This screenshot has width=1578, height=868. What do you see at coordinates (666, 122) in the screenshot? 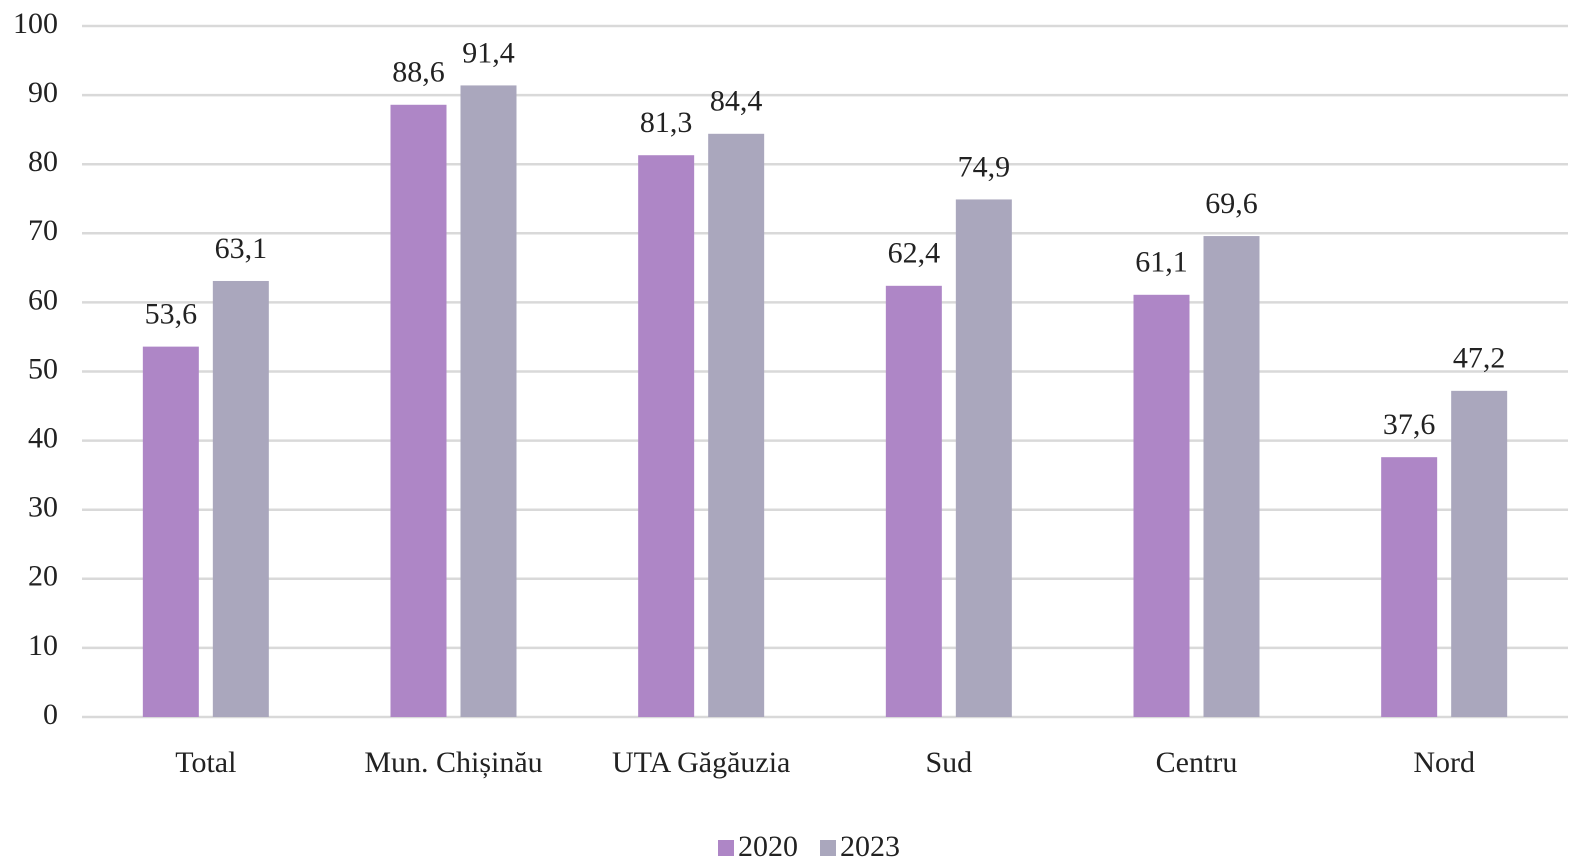
I see `value-label: 81,3` at bounding box center [666, 122].